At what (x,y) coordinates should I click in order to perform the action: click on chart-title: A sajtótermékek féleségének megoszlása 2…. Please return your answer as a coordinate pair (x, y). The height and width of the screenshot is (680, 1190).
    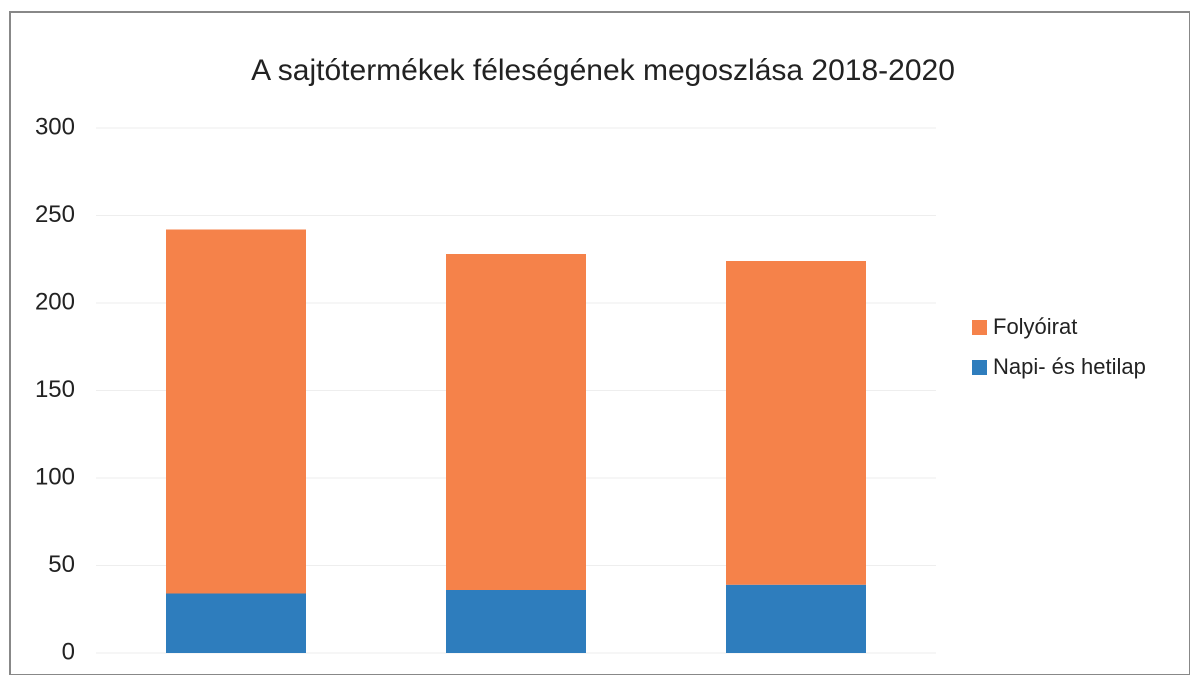
    Looking at the image, I should click on (603, 70).